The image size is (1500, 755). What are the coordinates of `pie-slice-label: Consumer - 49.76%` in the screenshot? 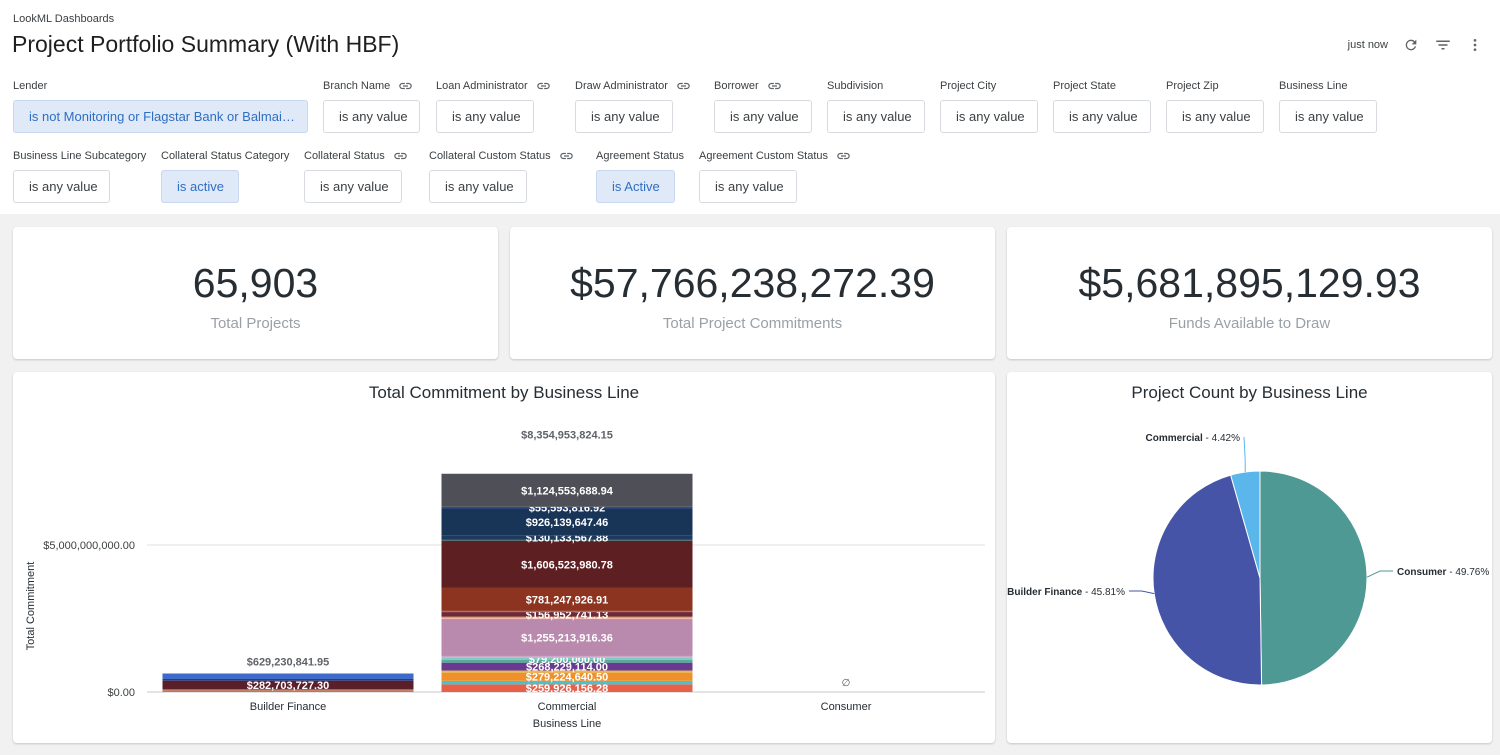 It's located at (1443, 572).